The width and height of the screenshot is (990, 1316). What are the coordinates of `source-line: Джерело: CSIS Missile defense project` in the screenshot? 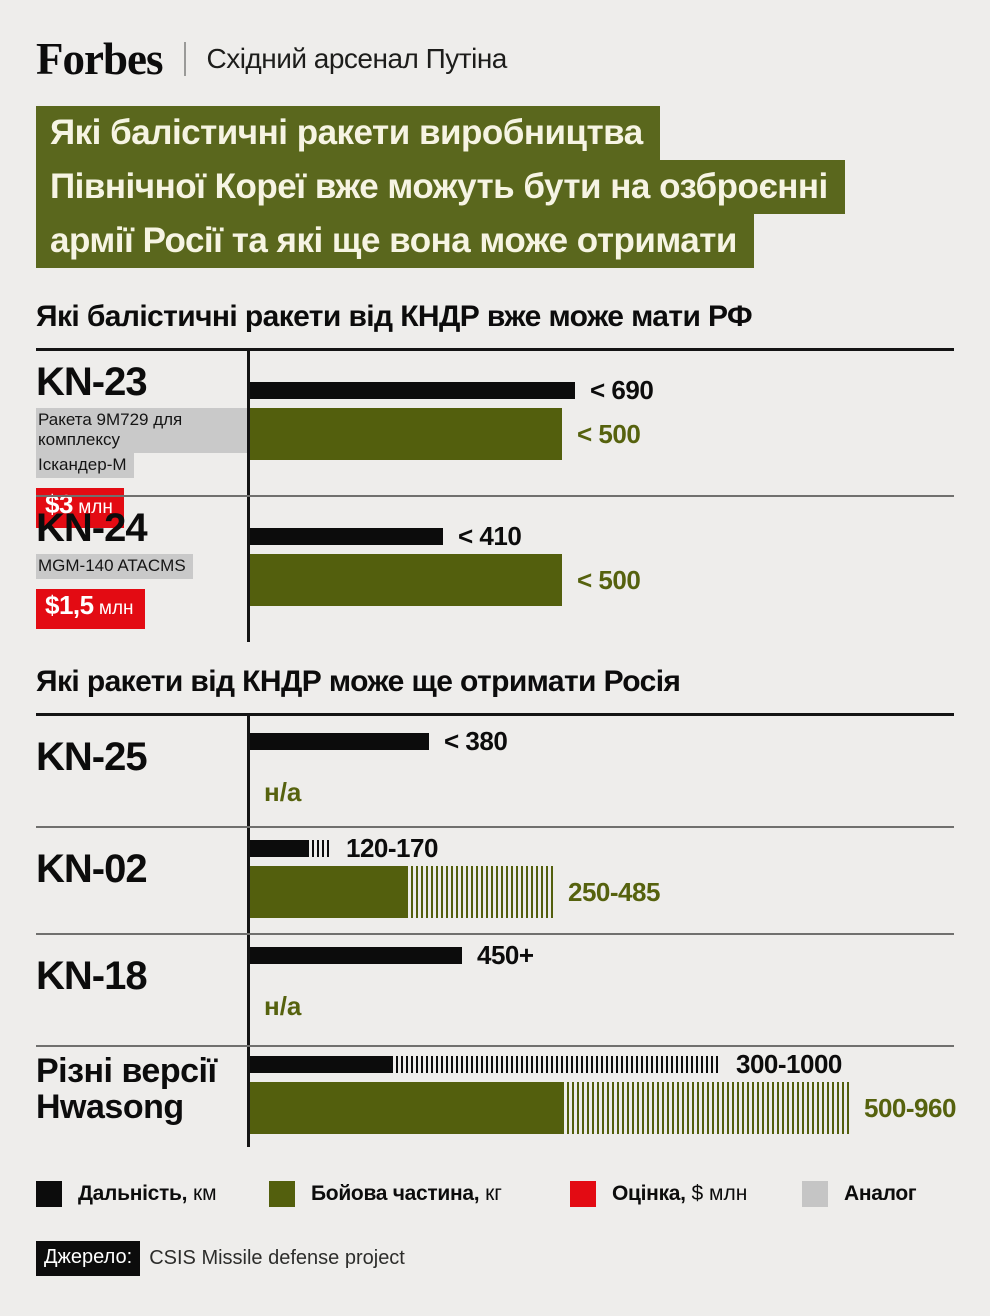 It's located at (495, 1258).